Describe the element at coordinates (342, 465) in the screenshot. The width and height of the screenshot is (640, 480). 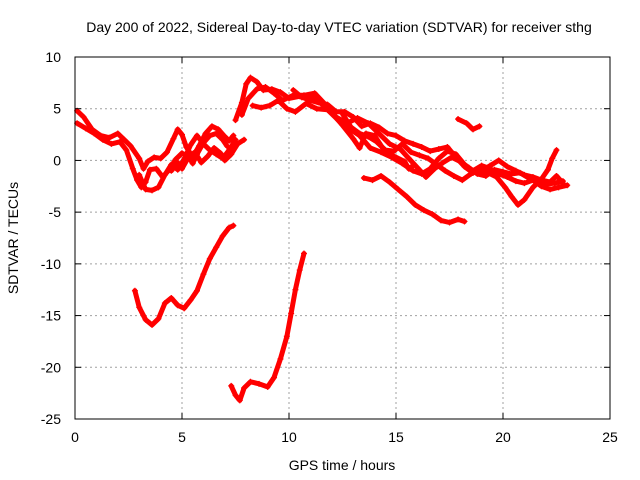
I see `x-axis-label: GPS time / hours` at that location.